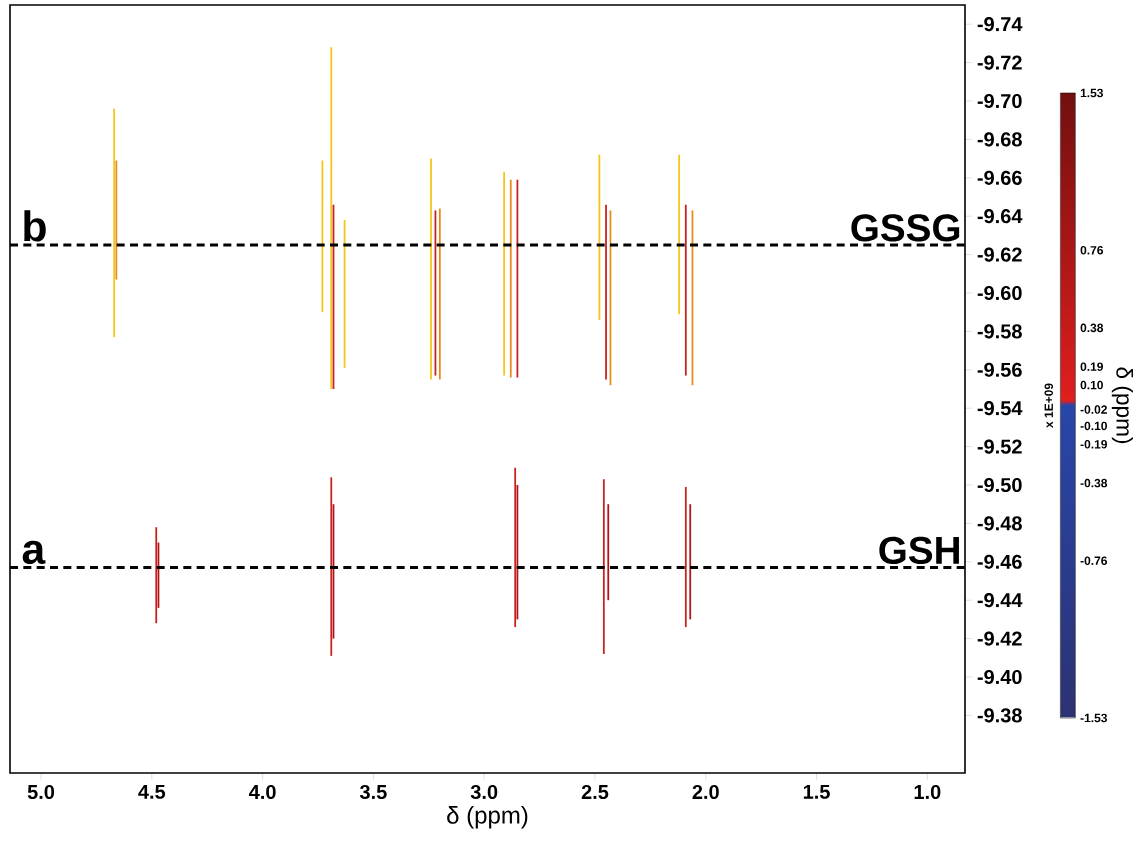 The image size is (1143, 841). Describe the element at coordinates (999, 62) in the screenshot. I see `y-tick-label: -9.72` at that location.